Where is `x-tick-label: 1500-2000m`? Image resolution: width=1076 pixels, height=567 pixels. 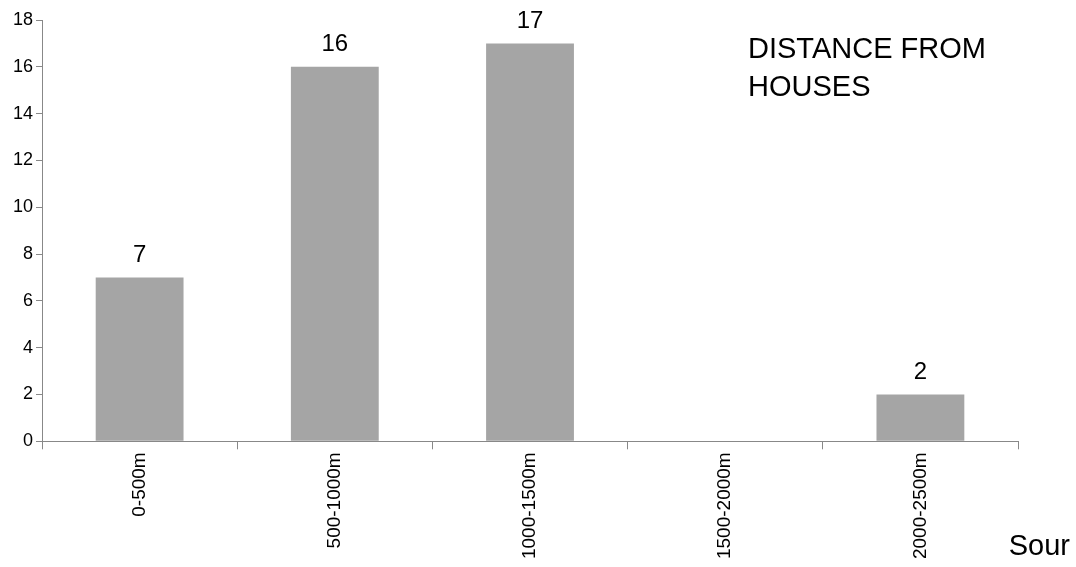 x-tick-label: 1500-2000m is located at coordinates (724, 506).